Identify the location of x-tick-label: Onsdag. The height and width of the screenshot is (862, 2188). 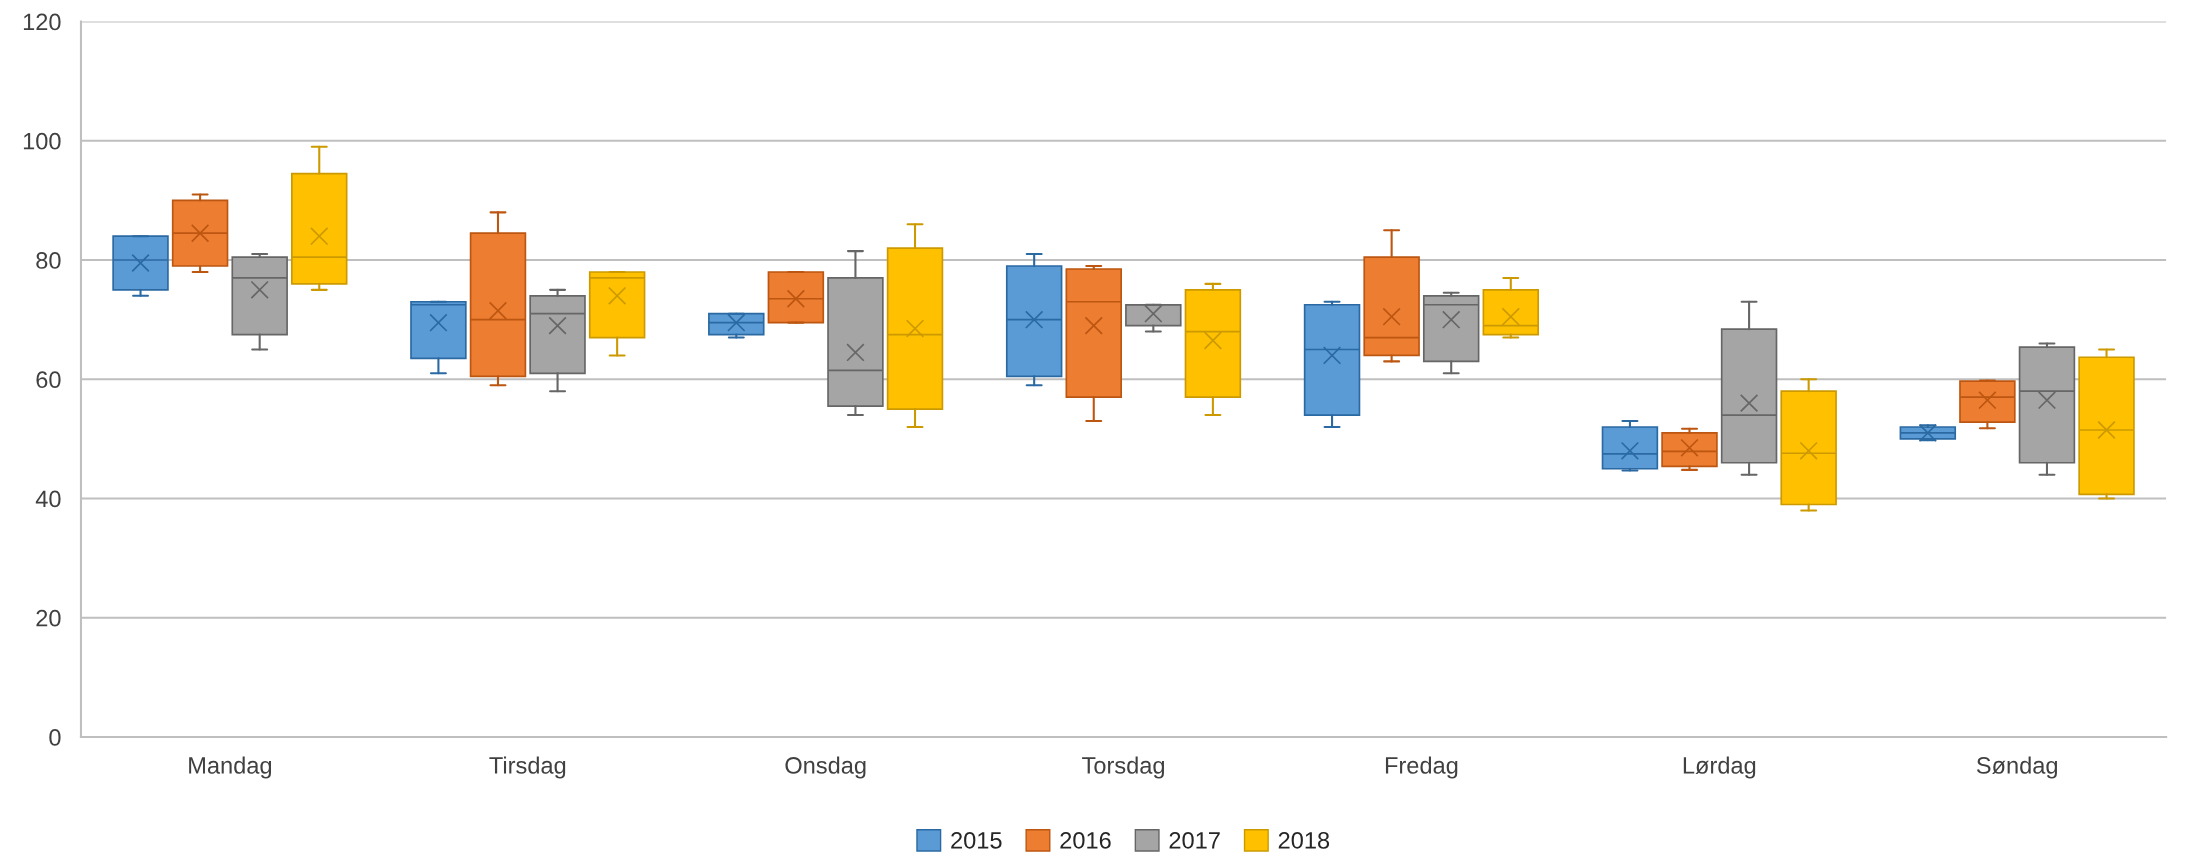
(825, 767).